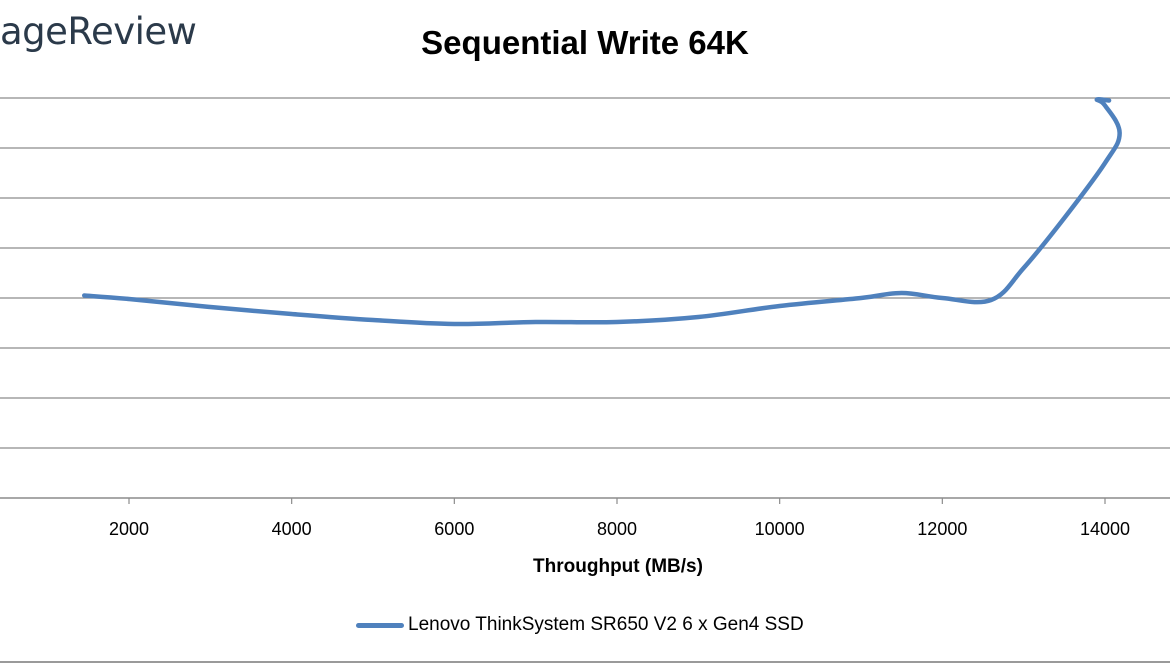  Describe the element at coordinates (606, 624) in the screenshot. I see `legend-label: Lenovo ThinkSystem SR650 V2 6 x Gen4 SSD` at that location.